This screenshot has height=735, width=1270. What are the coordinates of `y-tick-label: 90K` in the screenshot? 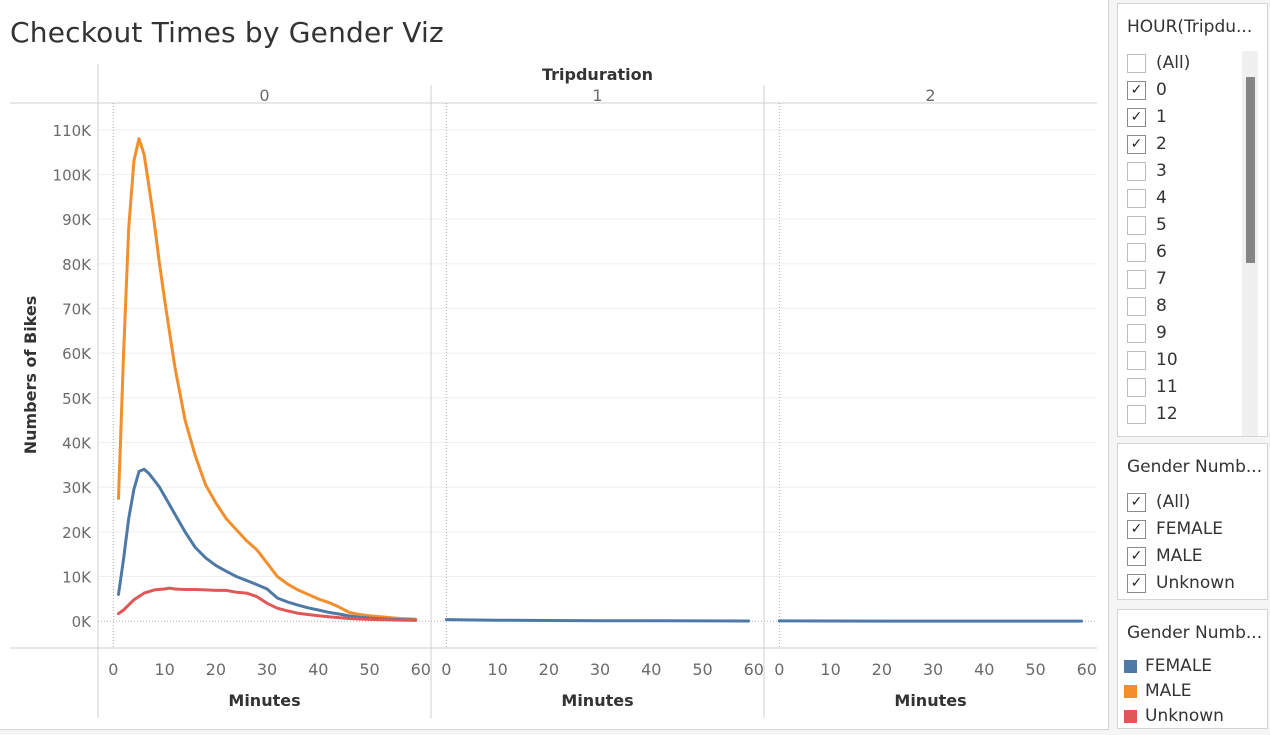 It's located at (77, 220).